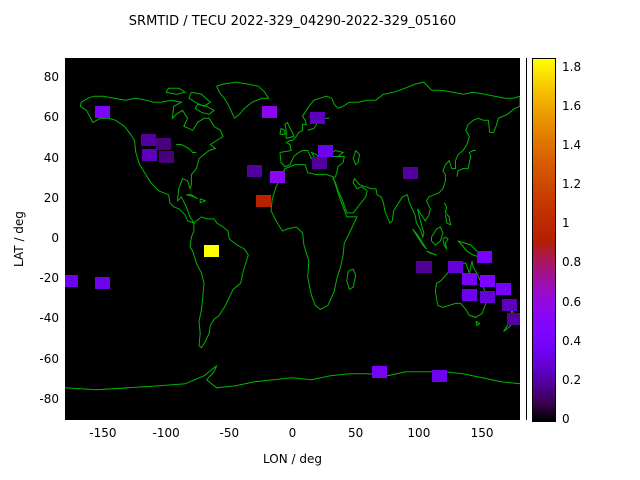  I want to click on y-tick-label: 60, so click(51, 117).